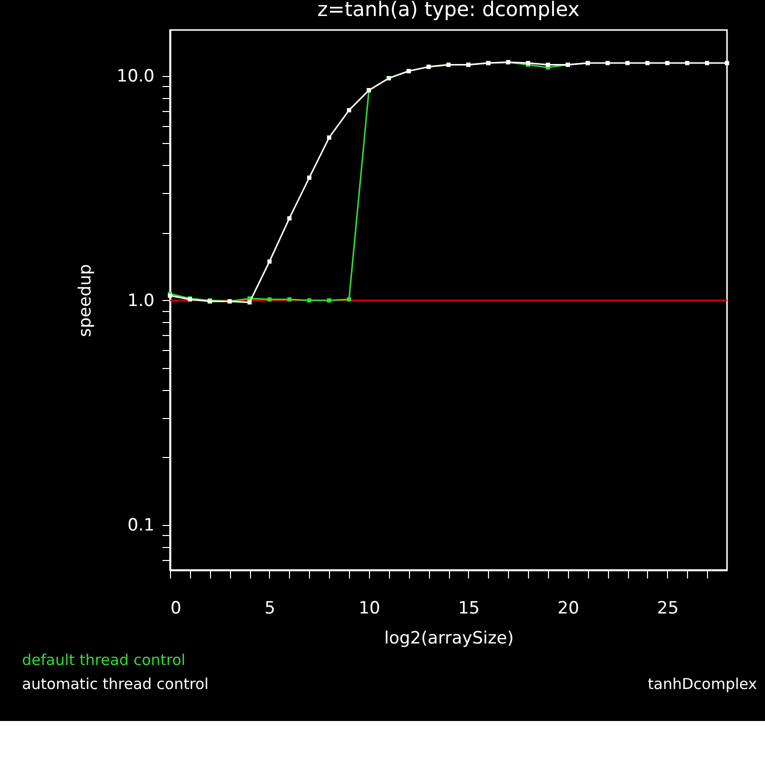 This screenshot has width=765, height=770. Describe the element at coordinates (469, 608) in the screenshot. I see `x-tick-label: 15` at that location.